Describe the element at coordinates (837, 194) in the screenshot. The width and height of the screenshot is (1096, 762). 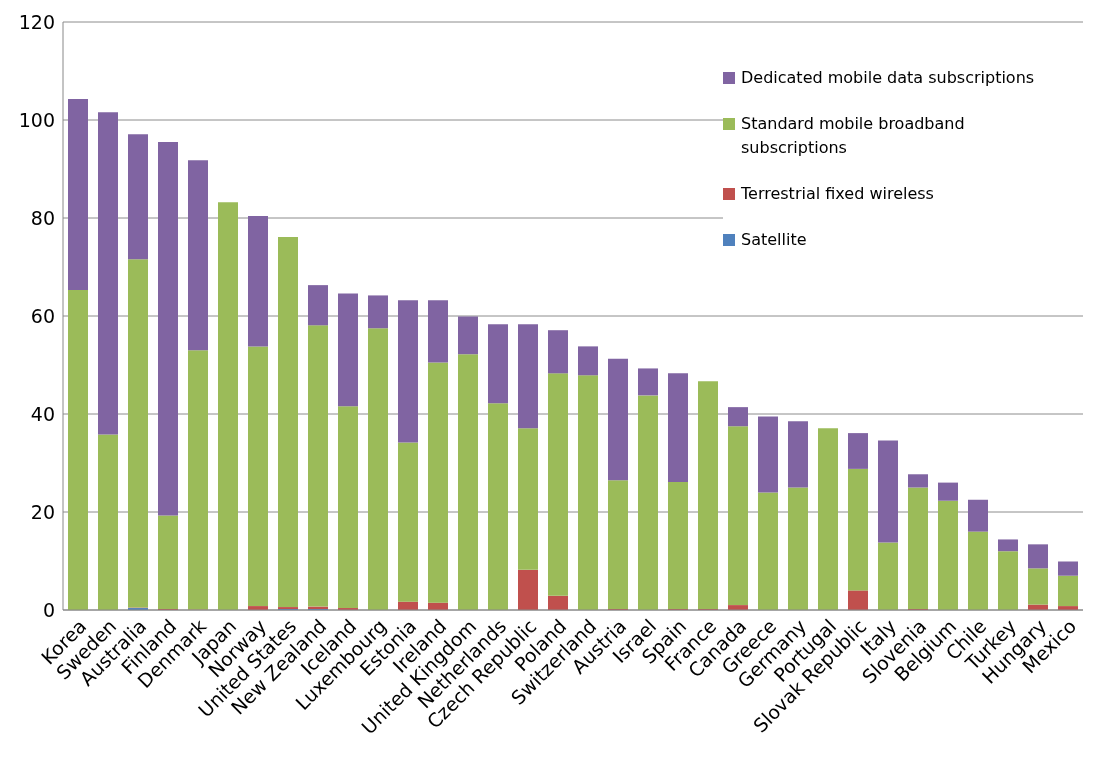
I see `legend-label: Terrestrial fixed wireless` at that location.